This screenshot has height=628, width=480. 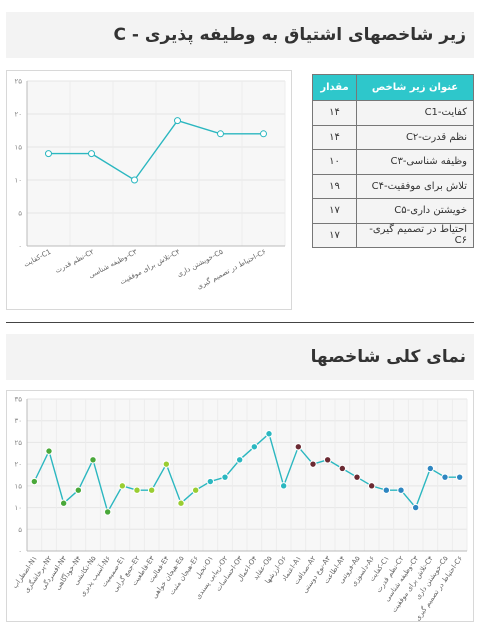 What do you see at coordinates (18, 400) in the screenshot?
I see `y-tick-label: ۳۵` at bounding box center [18, 400].